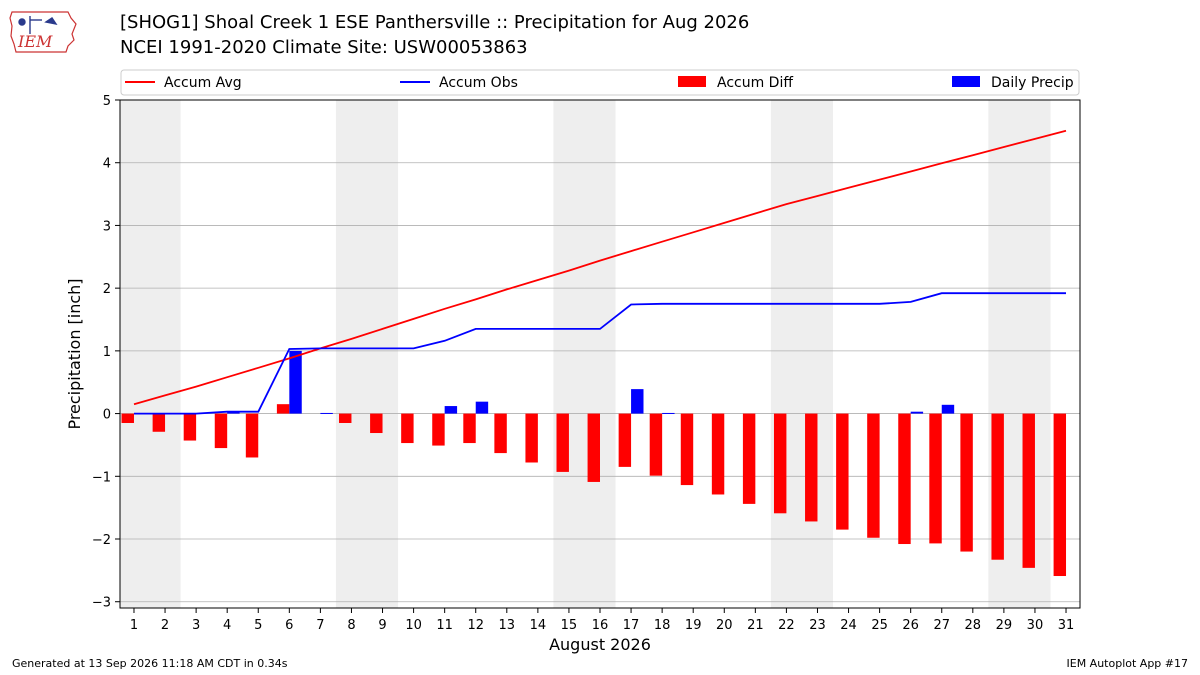  What do you see at coordinates (351, 625) in the screenshot?
I see `x-tick-label: 8` at bounding box center [351, 625].